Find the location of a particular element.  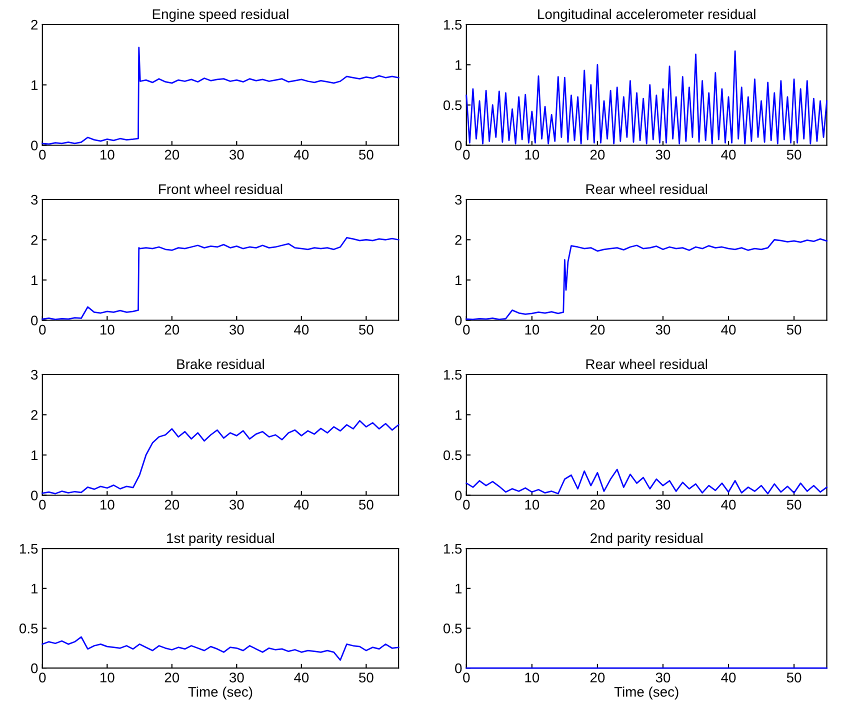

chart-title: Brake residual is located at coordinates (220, 364).